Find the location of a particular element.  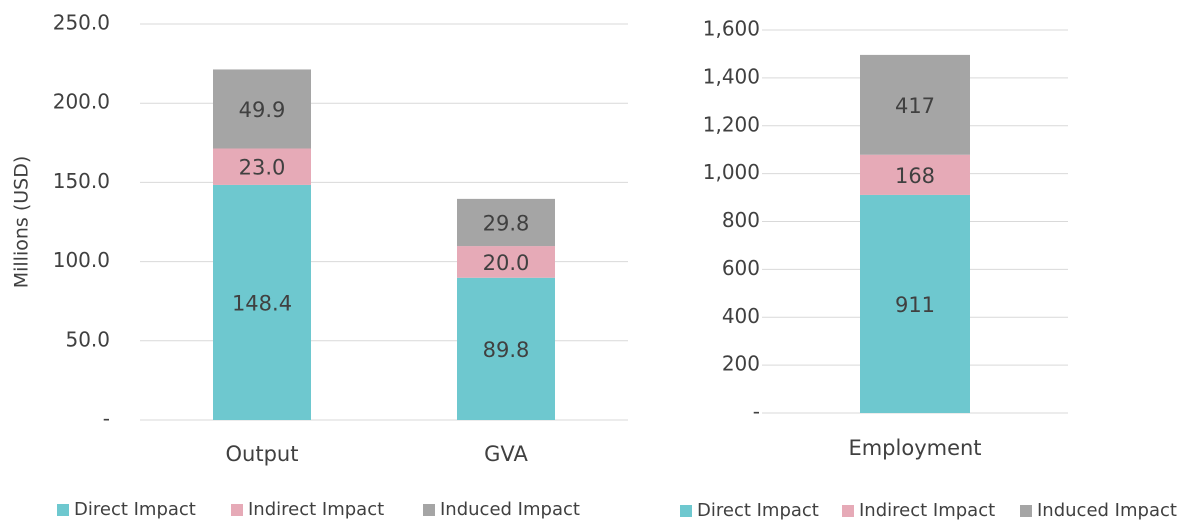

data-label: 148.4 is located at coordinates (262, 303).